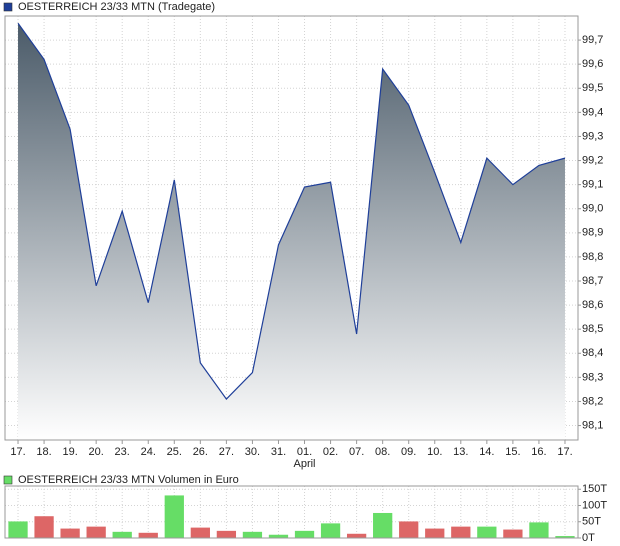 The width and height of the screenshot is (620, 546). What do you see at coordinates (592, 377) in the screenshot?
I see `y-tick-label: 98,3` at bounding box center [592, 377].